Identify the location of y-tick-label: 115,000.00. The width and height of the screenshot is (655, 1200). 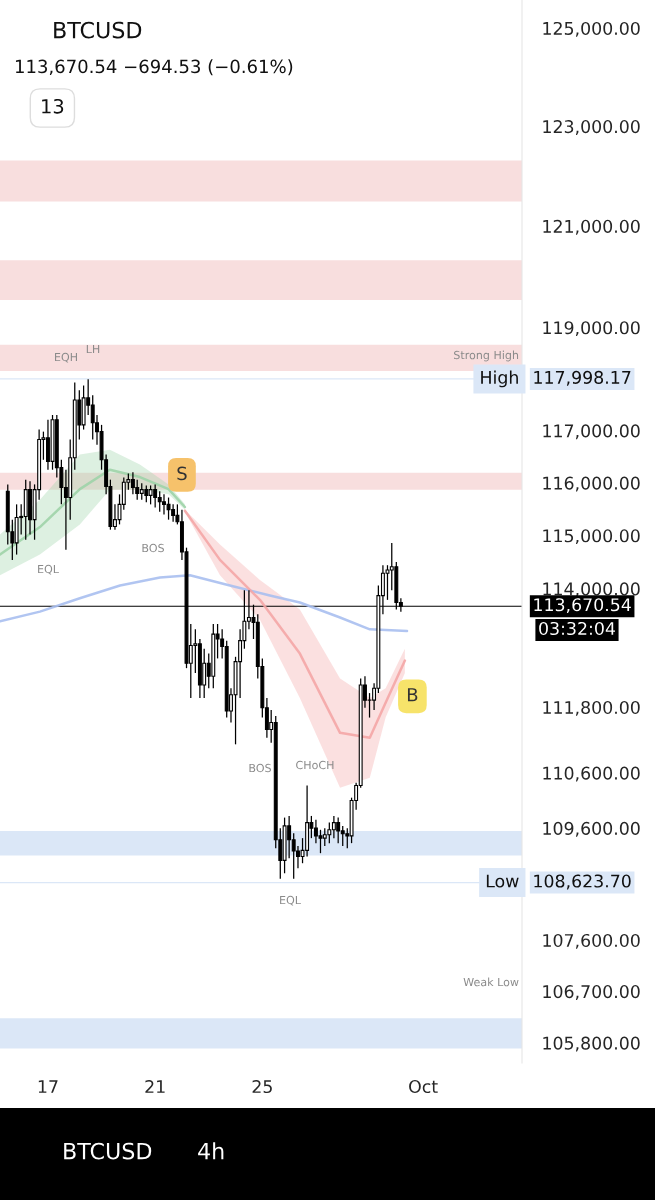
(591, 537).